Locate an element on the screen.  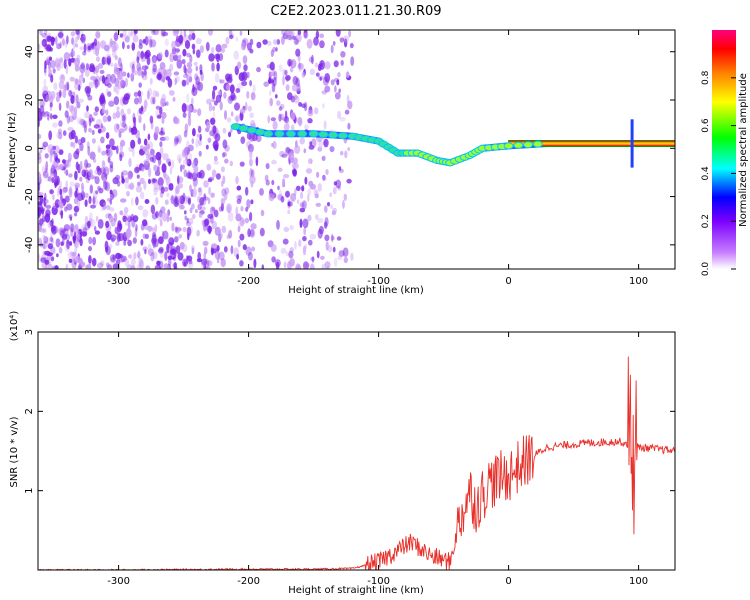
x-tick-label: 0 is located at coordinates (508, 281).